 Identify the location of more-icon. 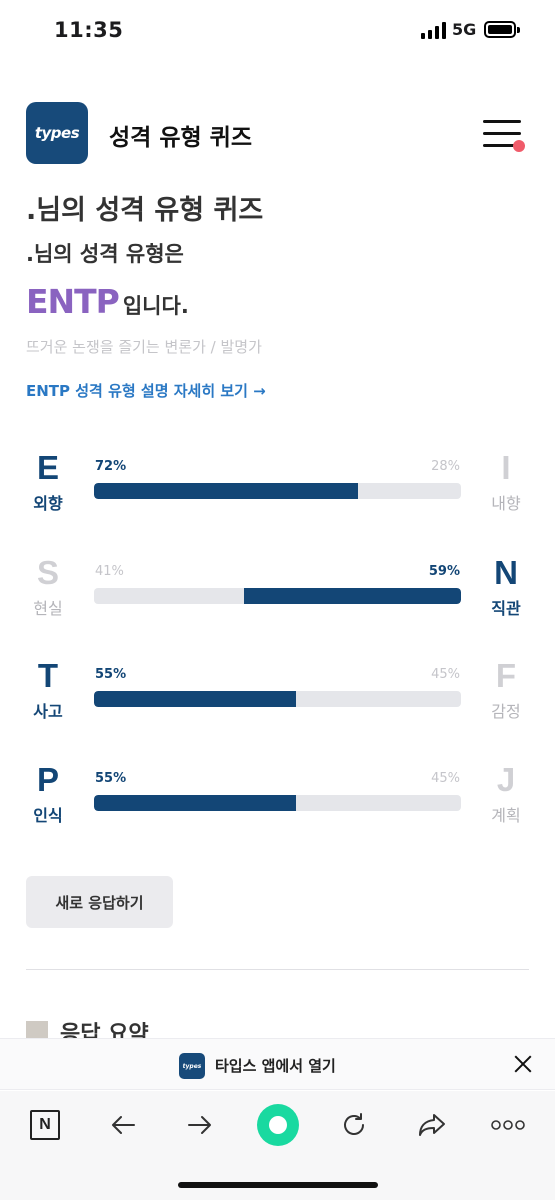
(508, 1125).